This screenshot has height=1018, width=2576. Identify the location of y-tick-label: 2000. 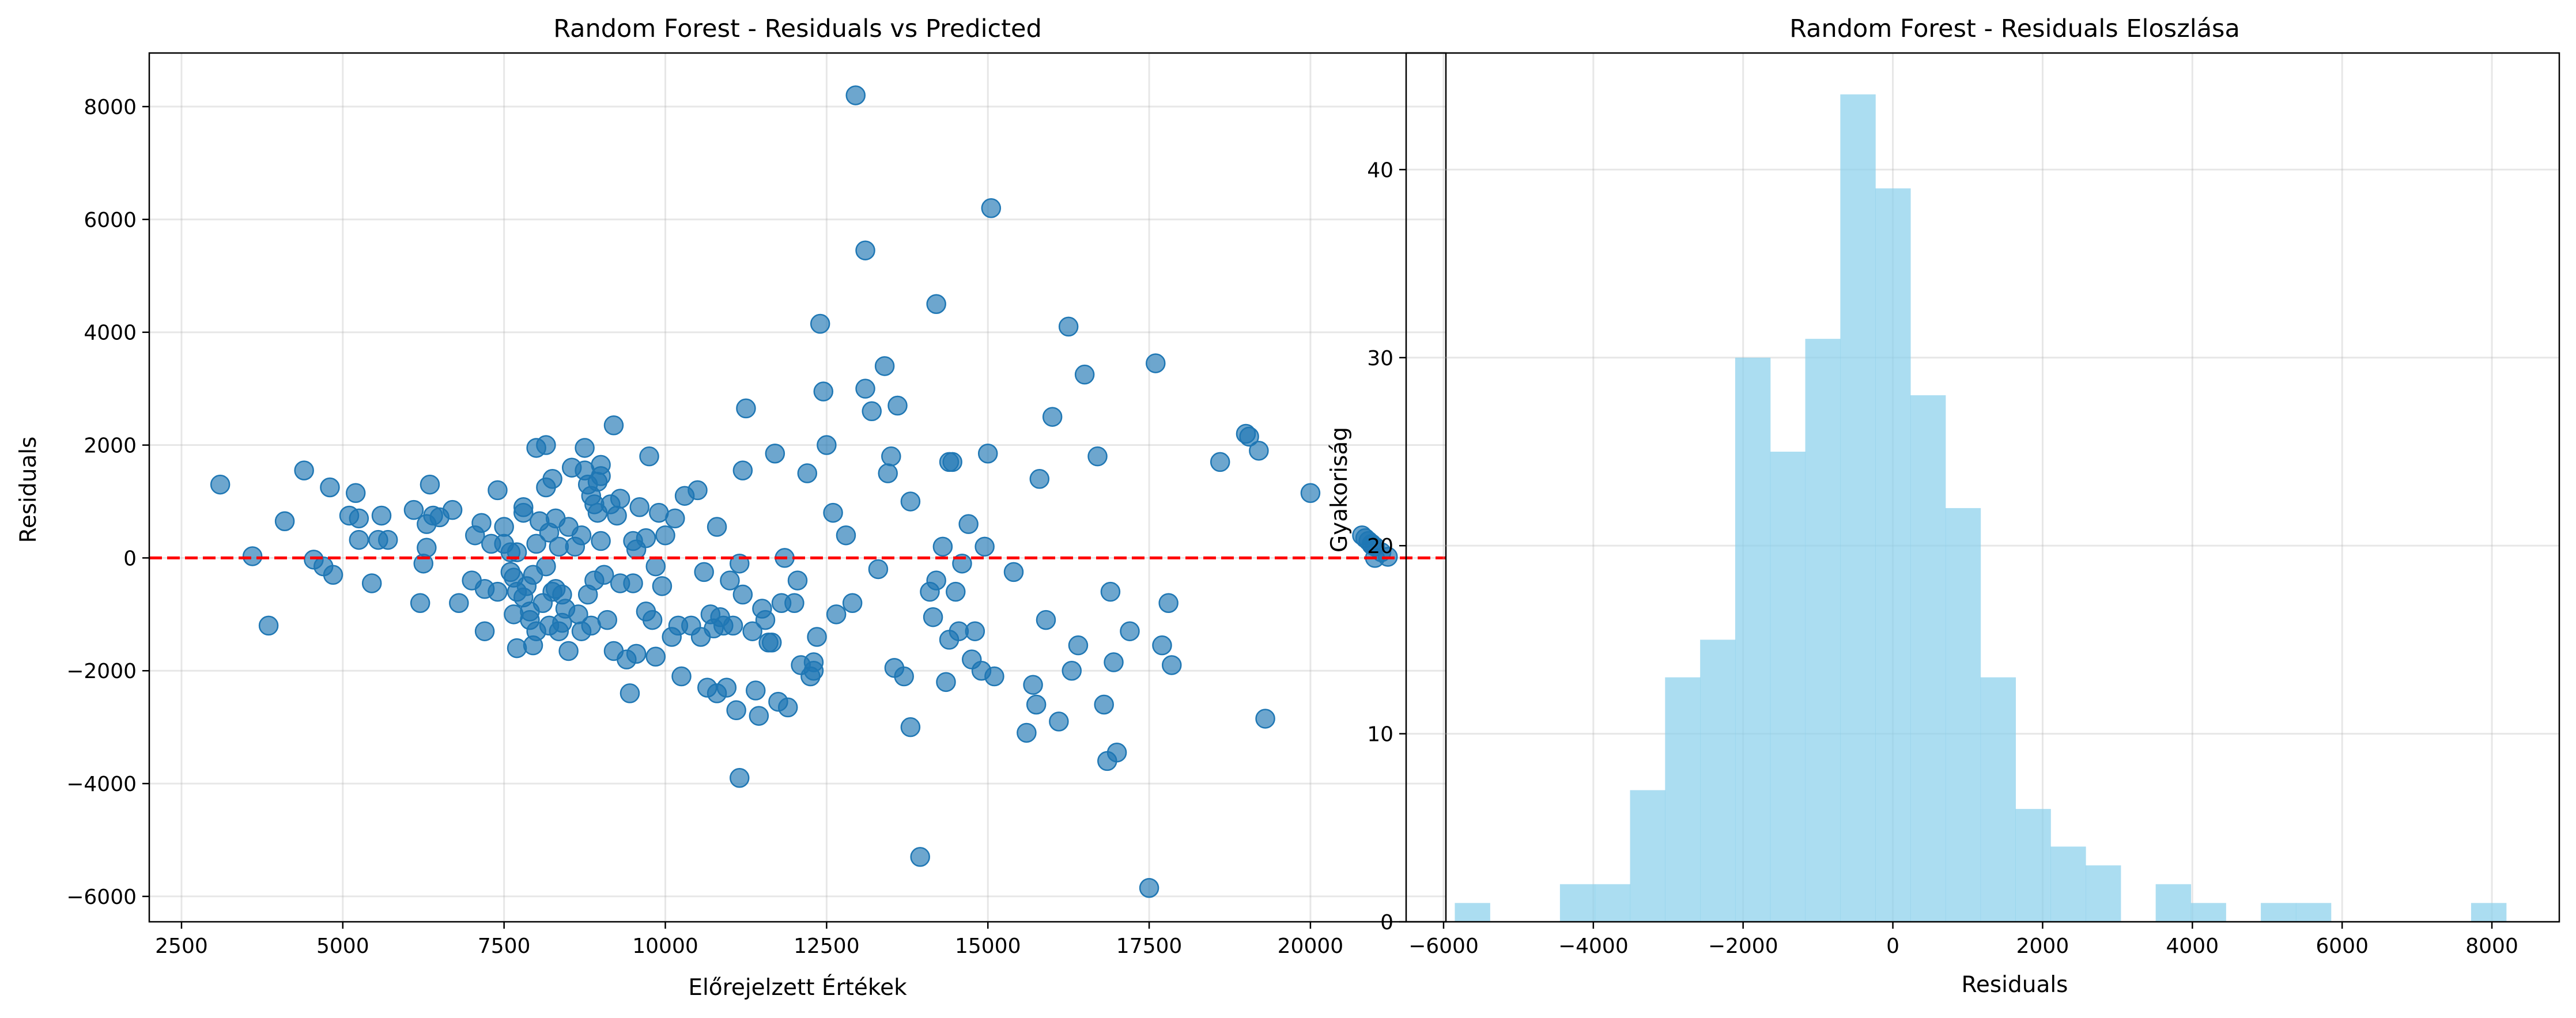
(110, 446).